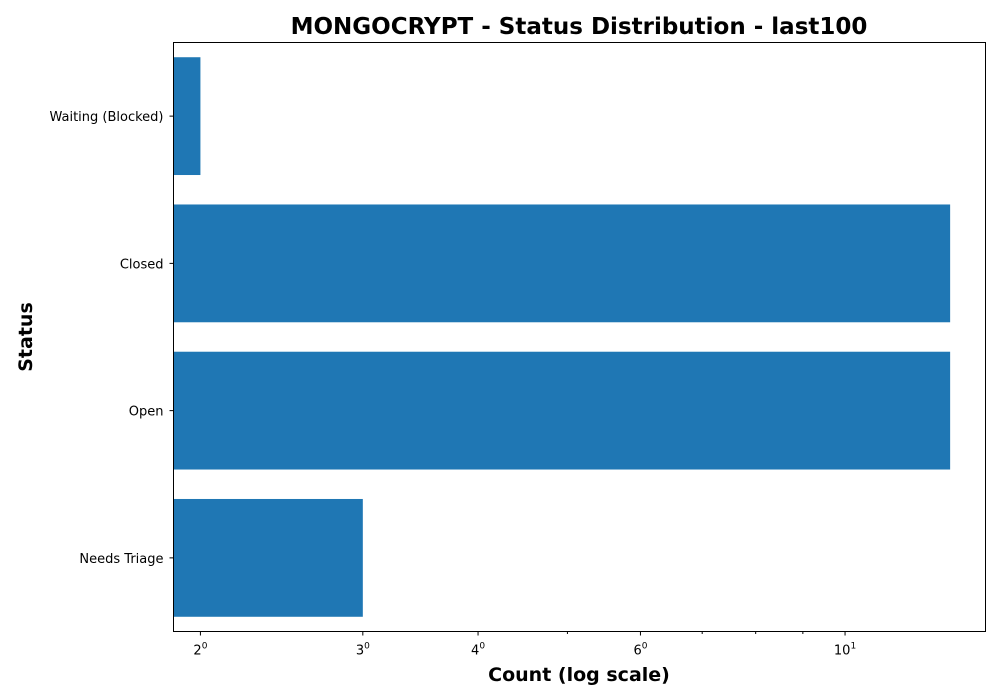 This screenshot has width=1000, height=700. I want to click on x-tick-label: 20, so click(200, 650).